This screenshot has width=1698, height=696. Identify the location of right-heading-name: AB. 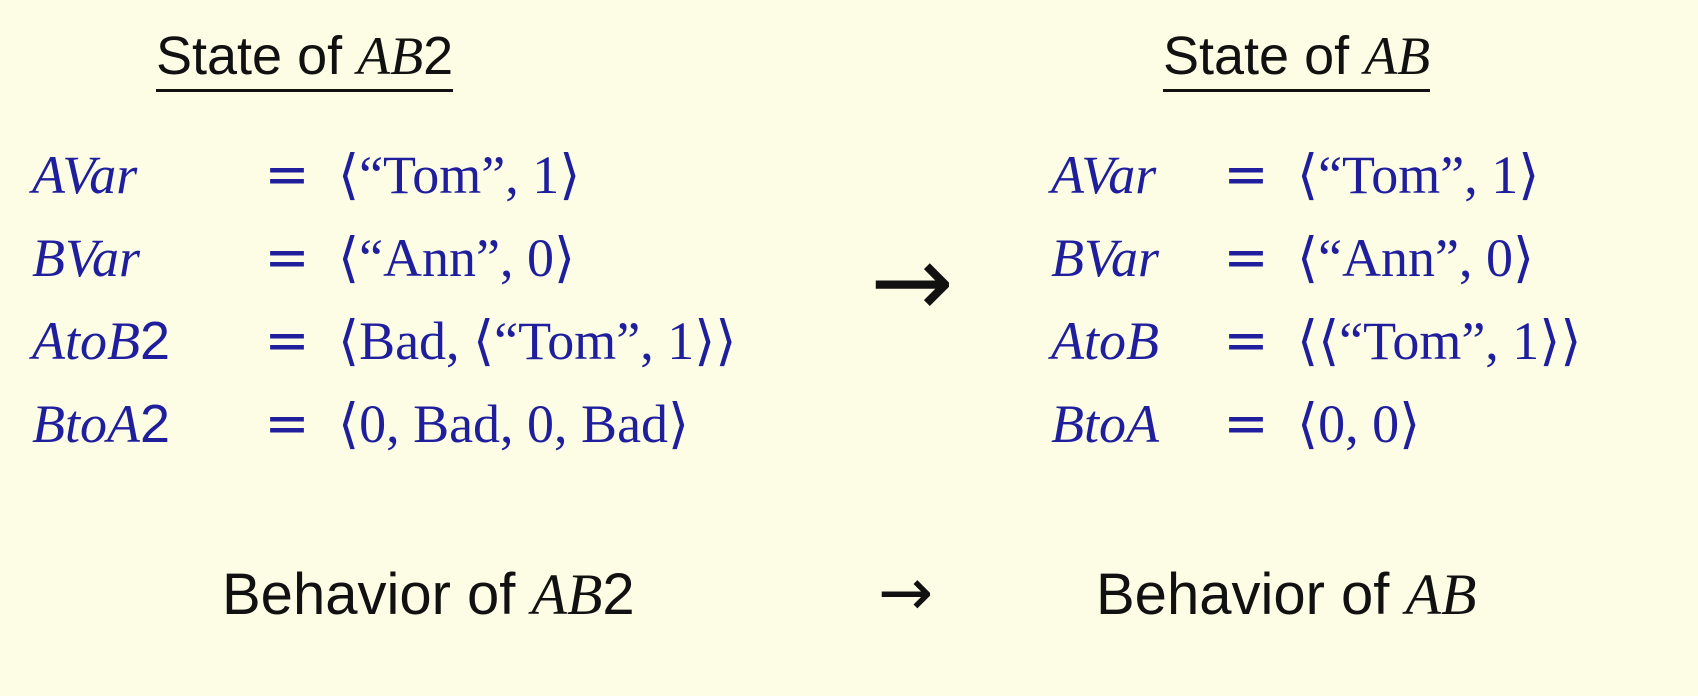
(1397, 56).